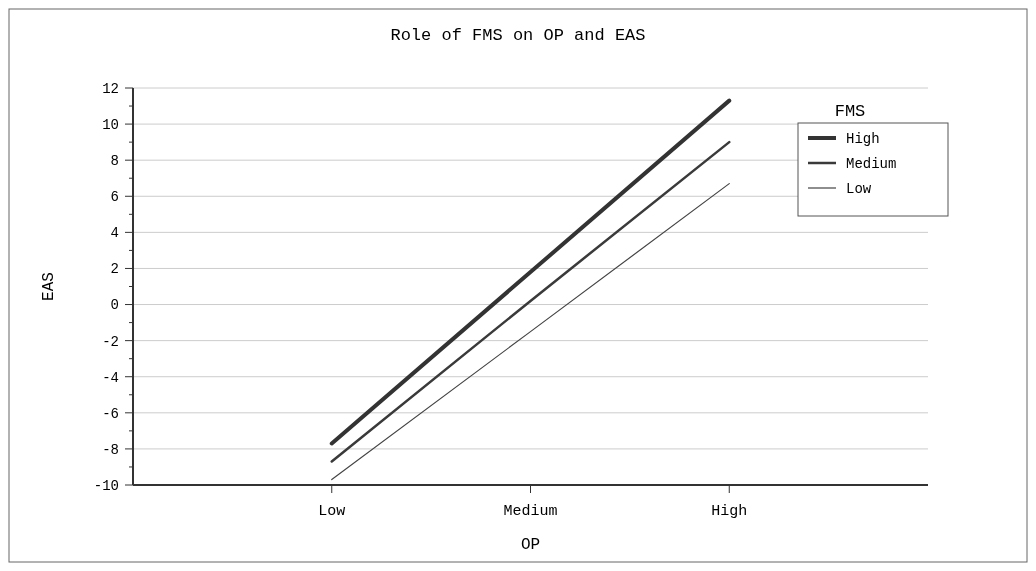  What do you see at coordinates (114, 305) in the screenshot?
I see `y-tick-label: 0` at bounding box center [114, 305].